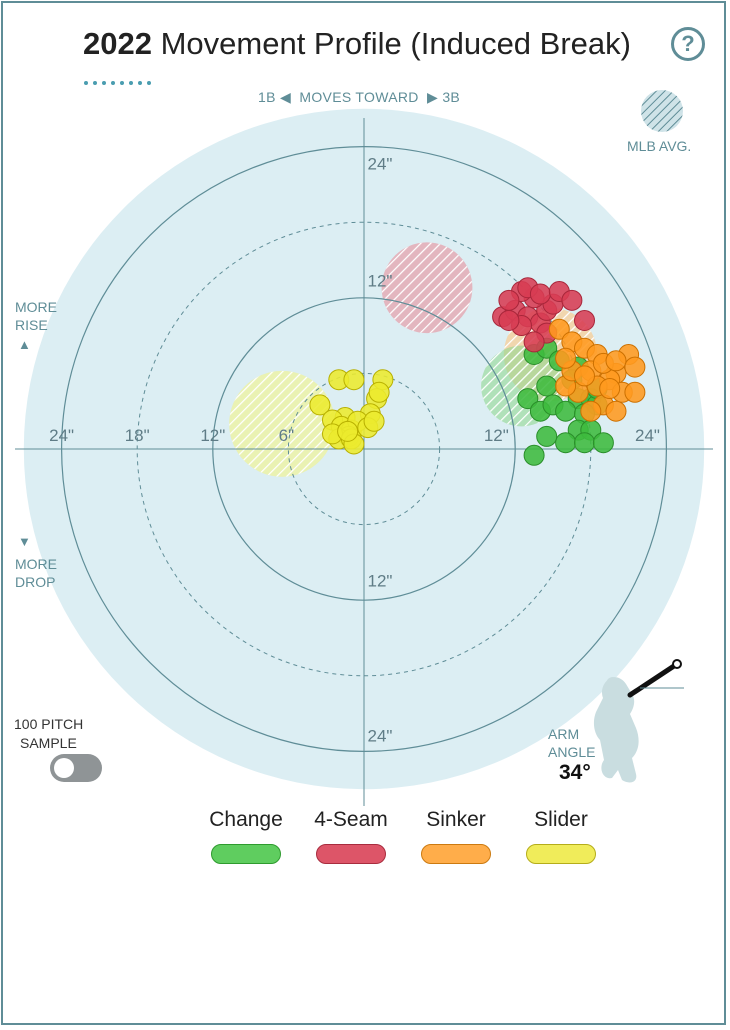 This screenshot has width=730, height=1030. I want to click on tick-label-right-12: 12", so click(496, 435).